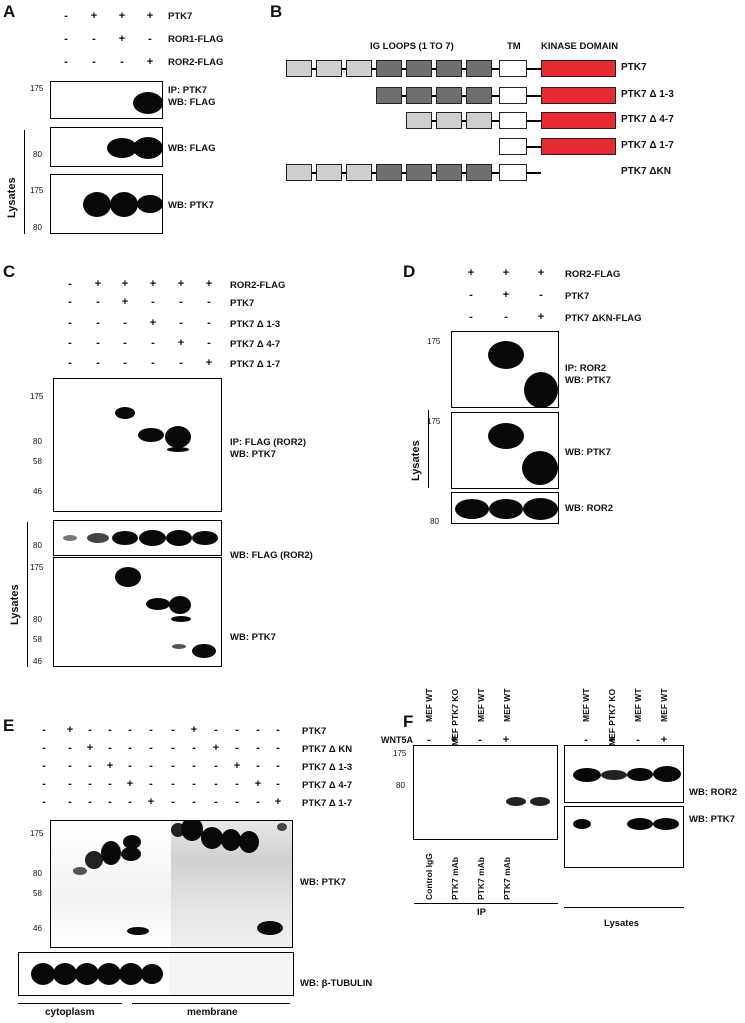 The width and height of the screenshot is (745, 1023). Describe the element at coordinates (713, 792) in the screenshot. I see `blot-label: WB: ROR2` at that location.